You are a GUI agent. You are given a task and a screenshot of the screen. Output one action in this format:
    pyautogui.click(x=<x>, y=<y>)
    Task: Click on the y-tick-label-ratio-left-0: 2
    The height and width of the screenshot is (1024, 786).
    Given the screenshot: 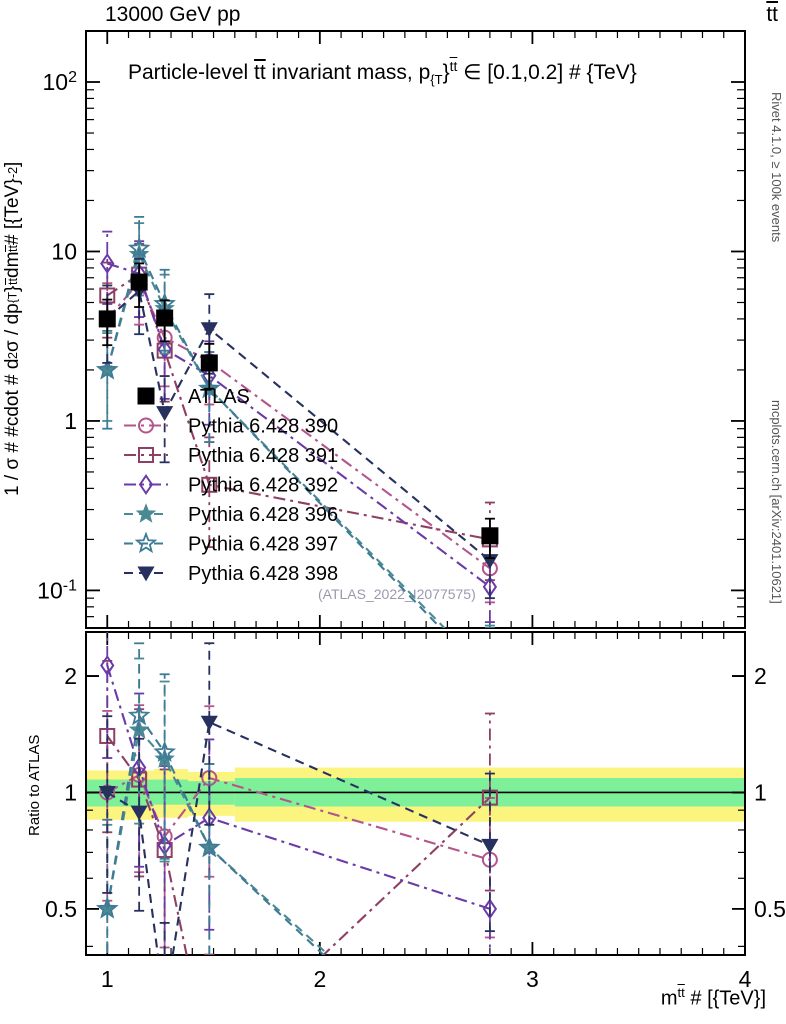 What is the action you would take?
    pyautogui.click(x=70, y=676)
    